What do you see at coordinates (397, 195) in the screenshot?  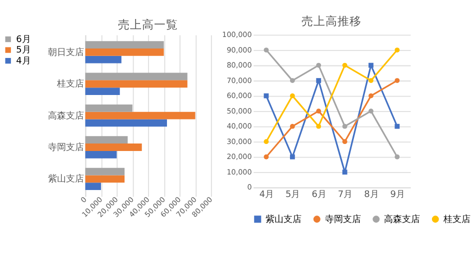 I see `x-tick-label: 9月` at bounding box center [397, 195].